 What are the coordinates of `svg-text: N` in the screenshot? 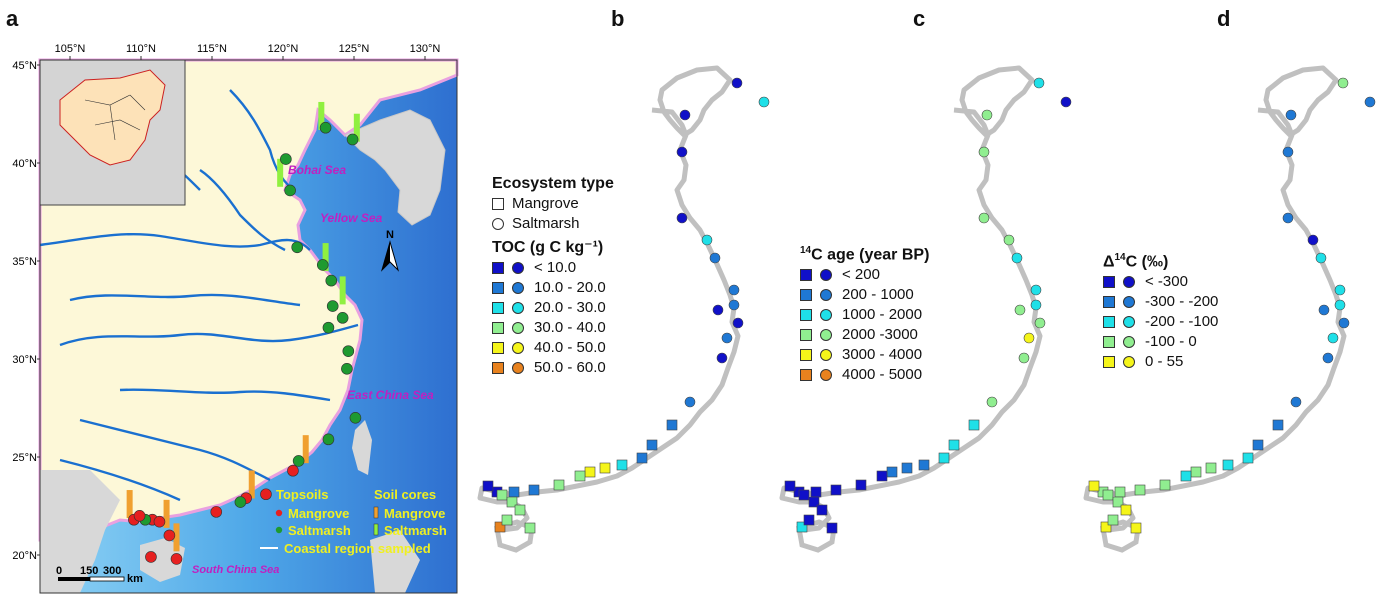 It's located at (390, 235).